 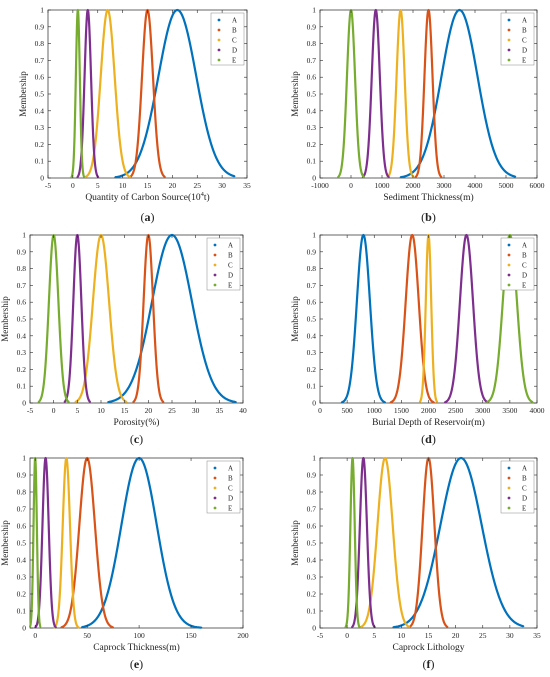 What do you see at coordinates (141, 542) in the screenshot?
I see `series-line-a` at bounding box center [141, 542].